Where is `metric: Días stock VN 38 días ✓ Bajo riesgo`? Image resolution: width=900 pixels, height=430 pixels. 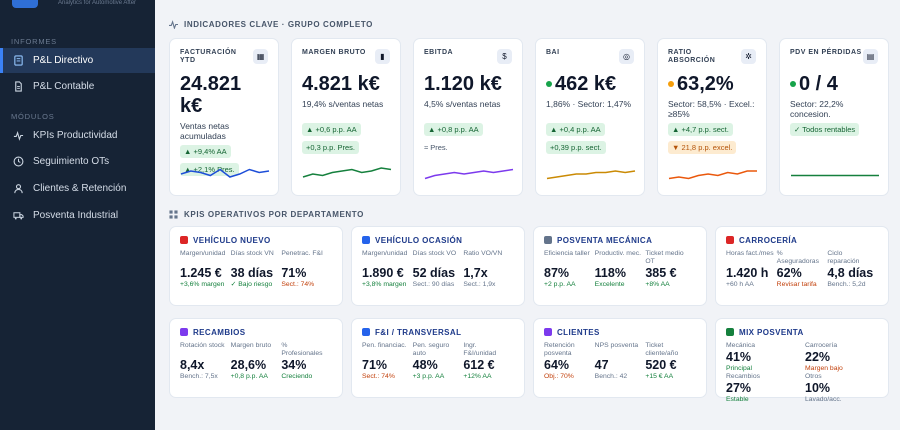 metric: Días stock VN 38 días ✓ Bajo riesgo is located at coordinates (256, 269).